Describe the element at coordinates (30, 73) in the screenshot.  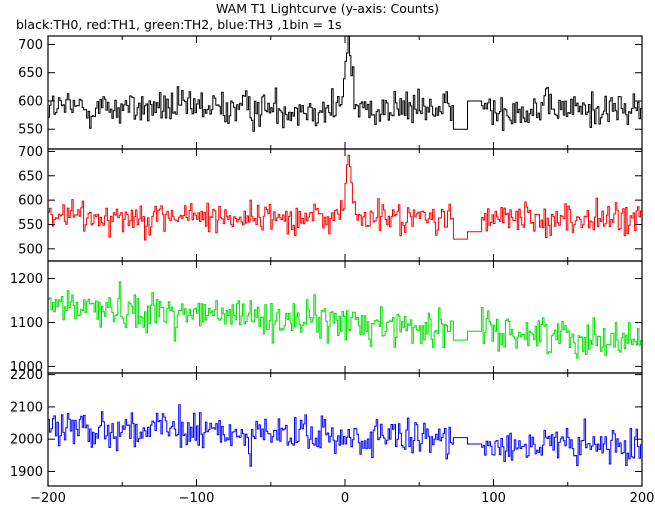
I see `y-tick-label-TH0-650: 650` at that location.